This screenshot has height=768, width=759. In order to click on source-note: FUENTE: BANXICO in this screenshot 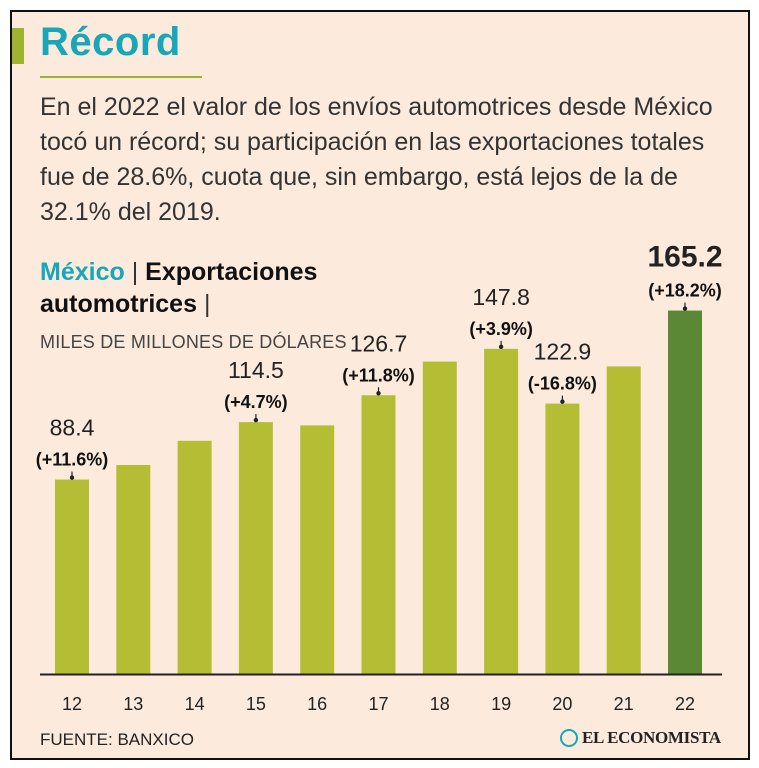, I will do `click(117, 739)`.